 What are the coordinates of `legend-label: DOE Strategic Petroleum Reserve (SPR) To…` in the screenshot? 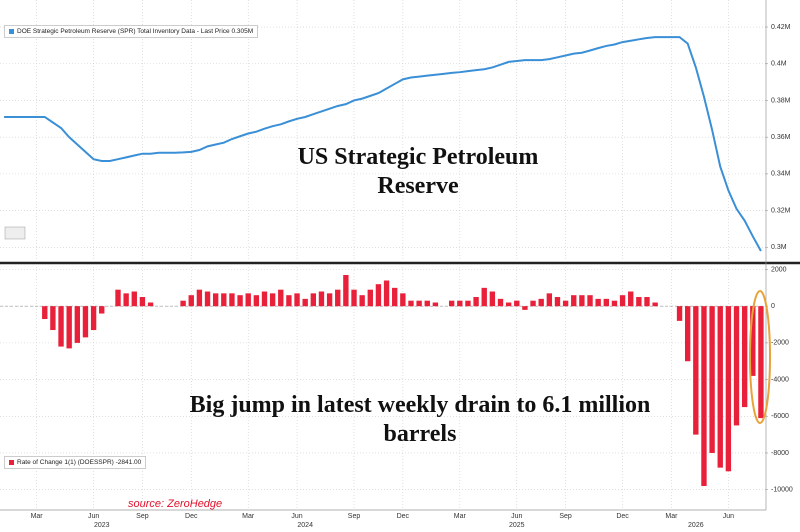 It's located at (135, 31).